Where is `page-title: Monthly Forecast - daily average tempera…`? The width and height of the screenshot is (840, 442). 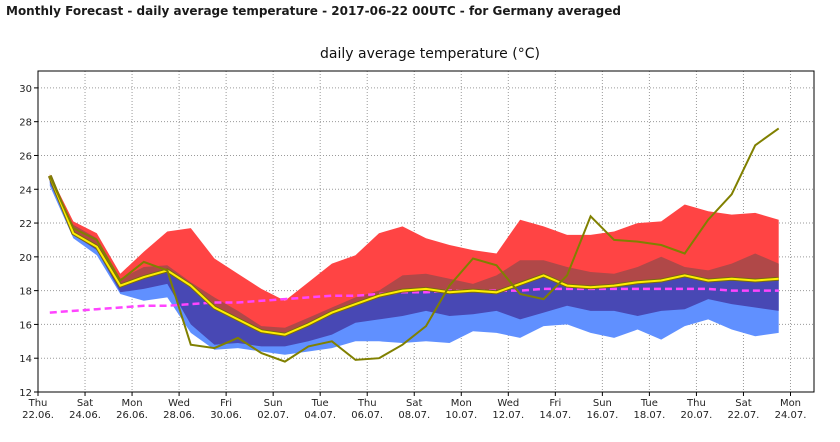
page-title: Monthly Forecast - daily average tempera… is located at coordinates (313, 11).